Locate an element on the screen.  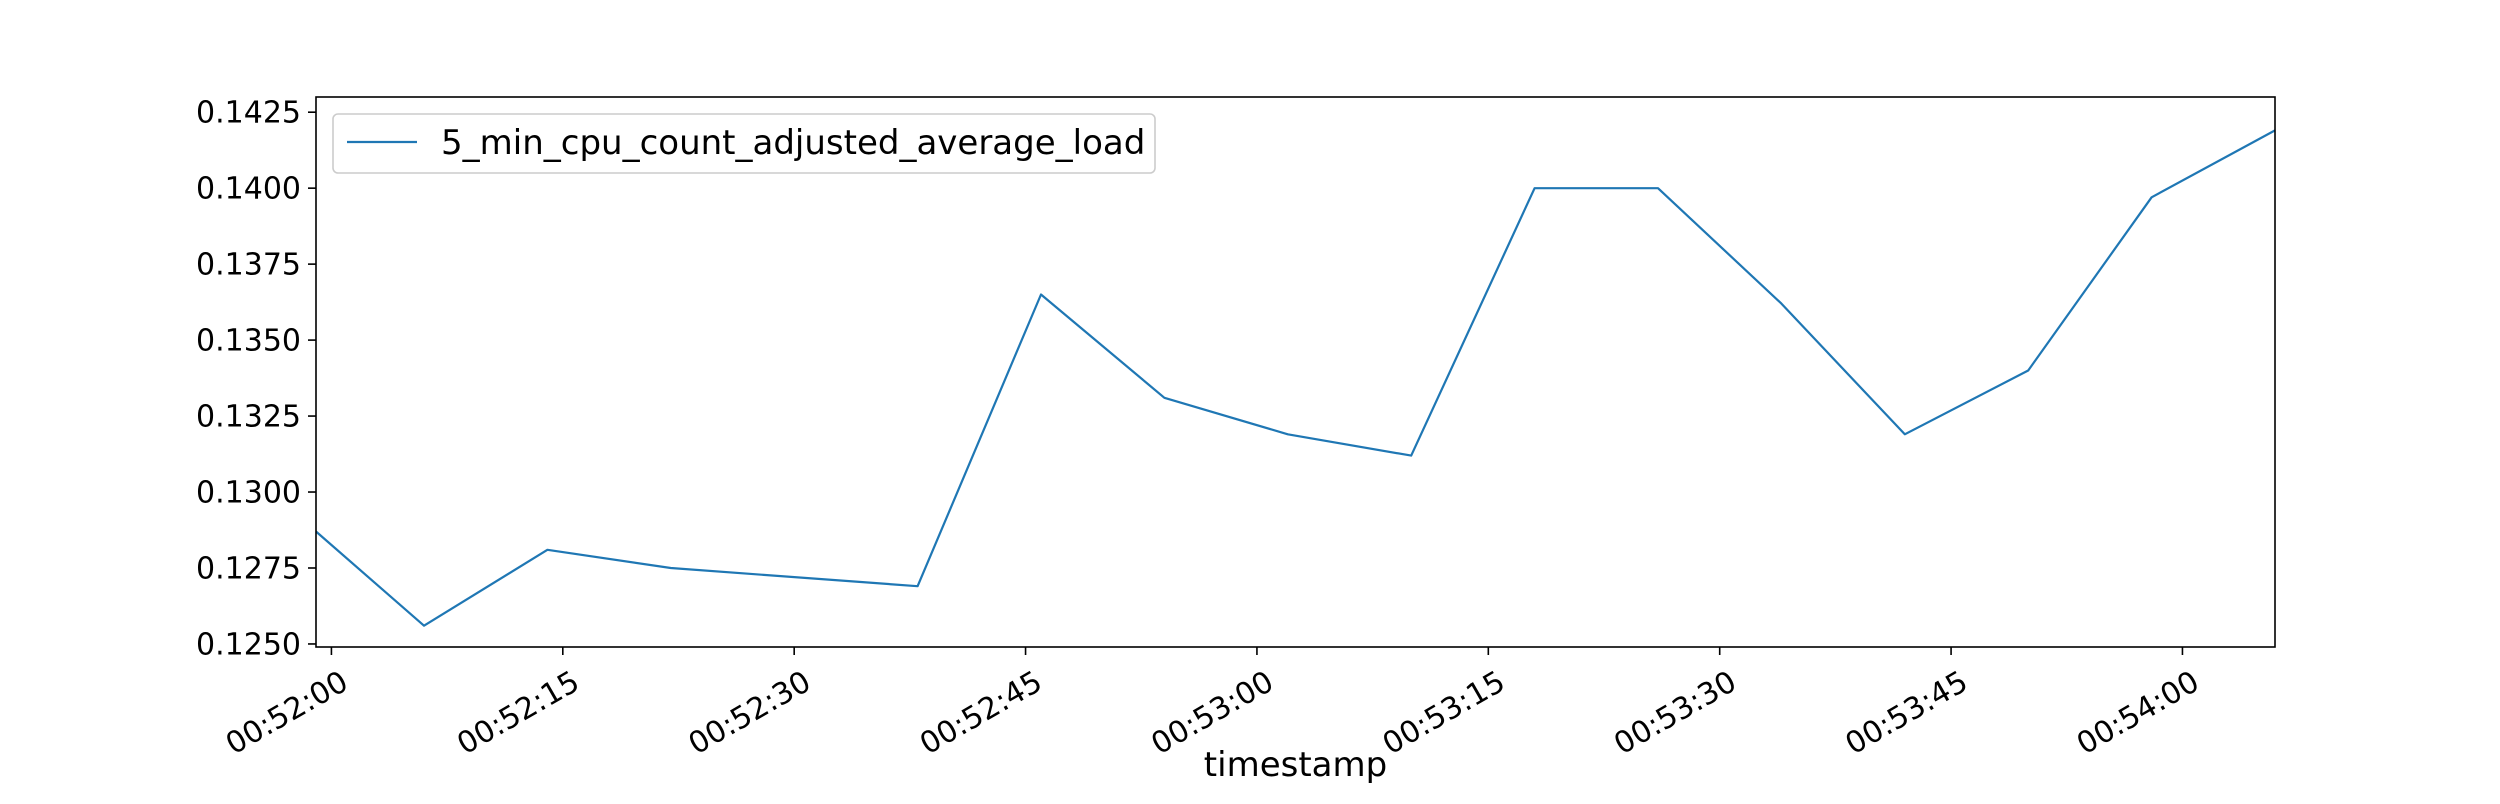
x-tick-label: 00:52:45 is located at coordinates (981, 713).